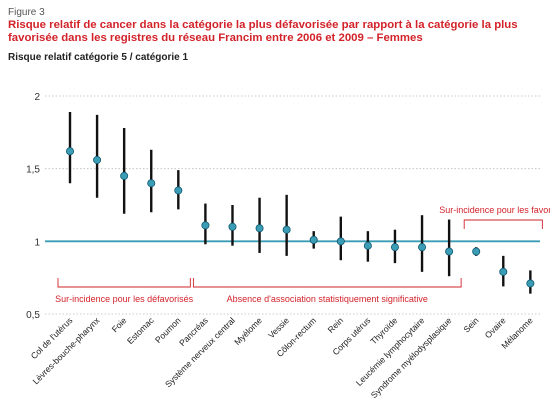 The width and height of the screenshot is (550, 403). I want to click on y-axis-title: Risque relatif catégorie 5 / catégorie 1, so click(98, 57).